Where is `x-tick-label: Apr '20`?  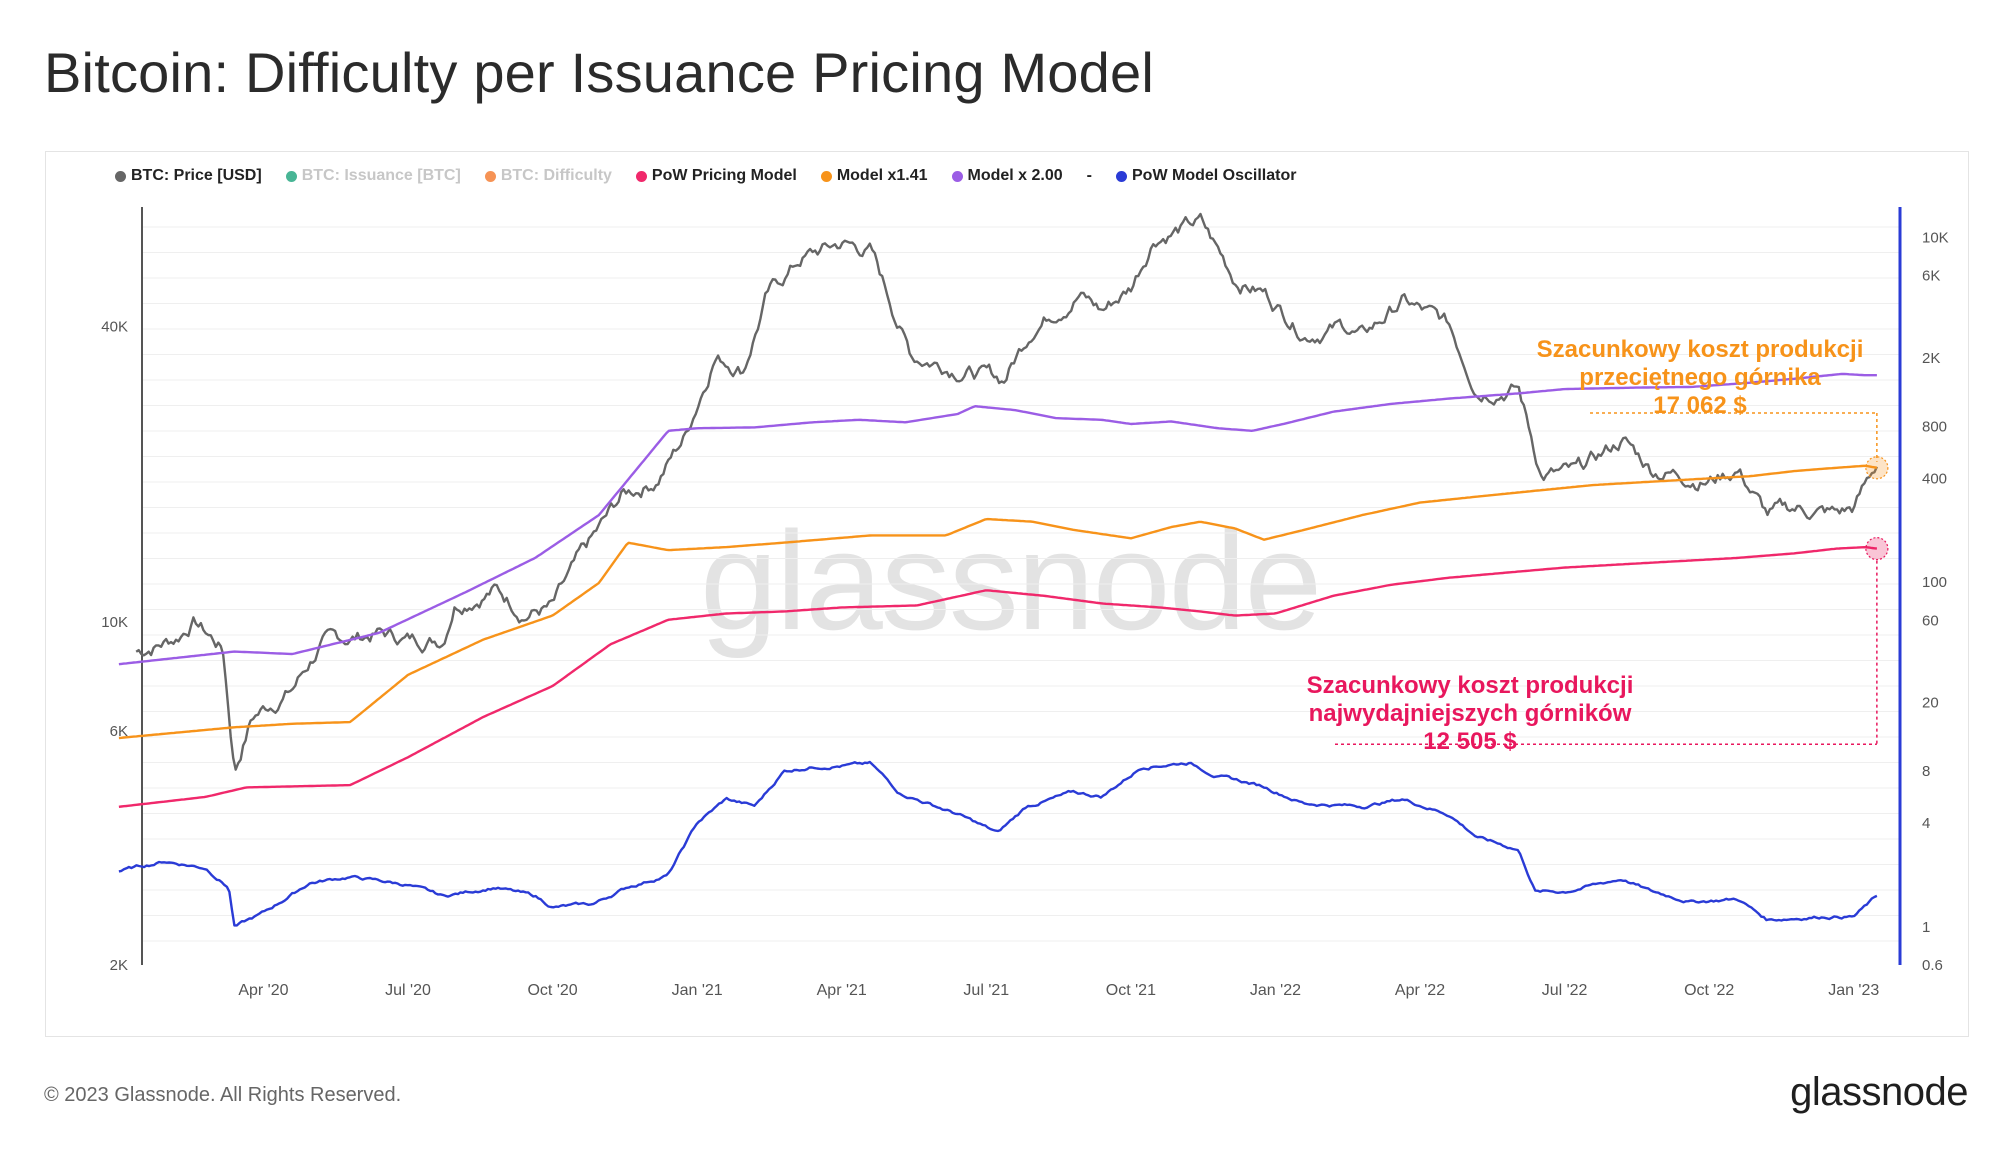 x-tick-label: Apr '20 is located at coordinates (263, 990).